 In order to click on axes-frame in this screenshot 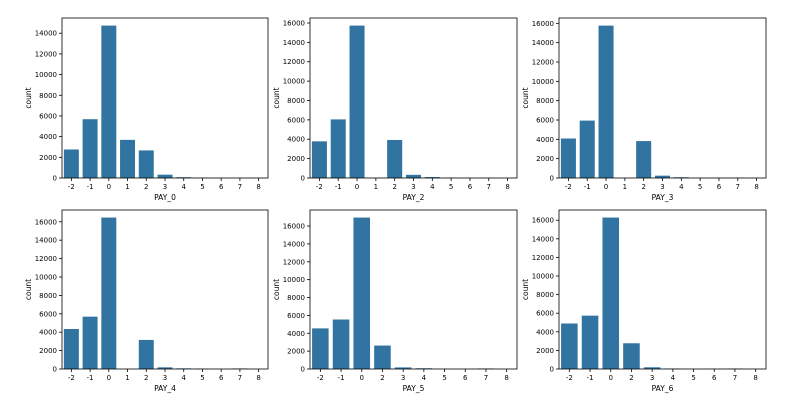, I will do `click(662, 289)`.